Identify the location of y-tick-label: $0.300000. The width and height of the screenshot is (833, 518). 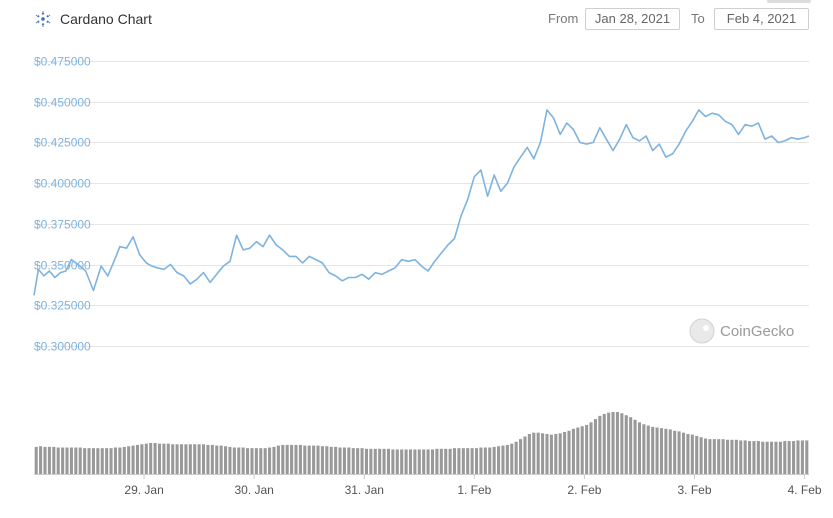
(62, 347).